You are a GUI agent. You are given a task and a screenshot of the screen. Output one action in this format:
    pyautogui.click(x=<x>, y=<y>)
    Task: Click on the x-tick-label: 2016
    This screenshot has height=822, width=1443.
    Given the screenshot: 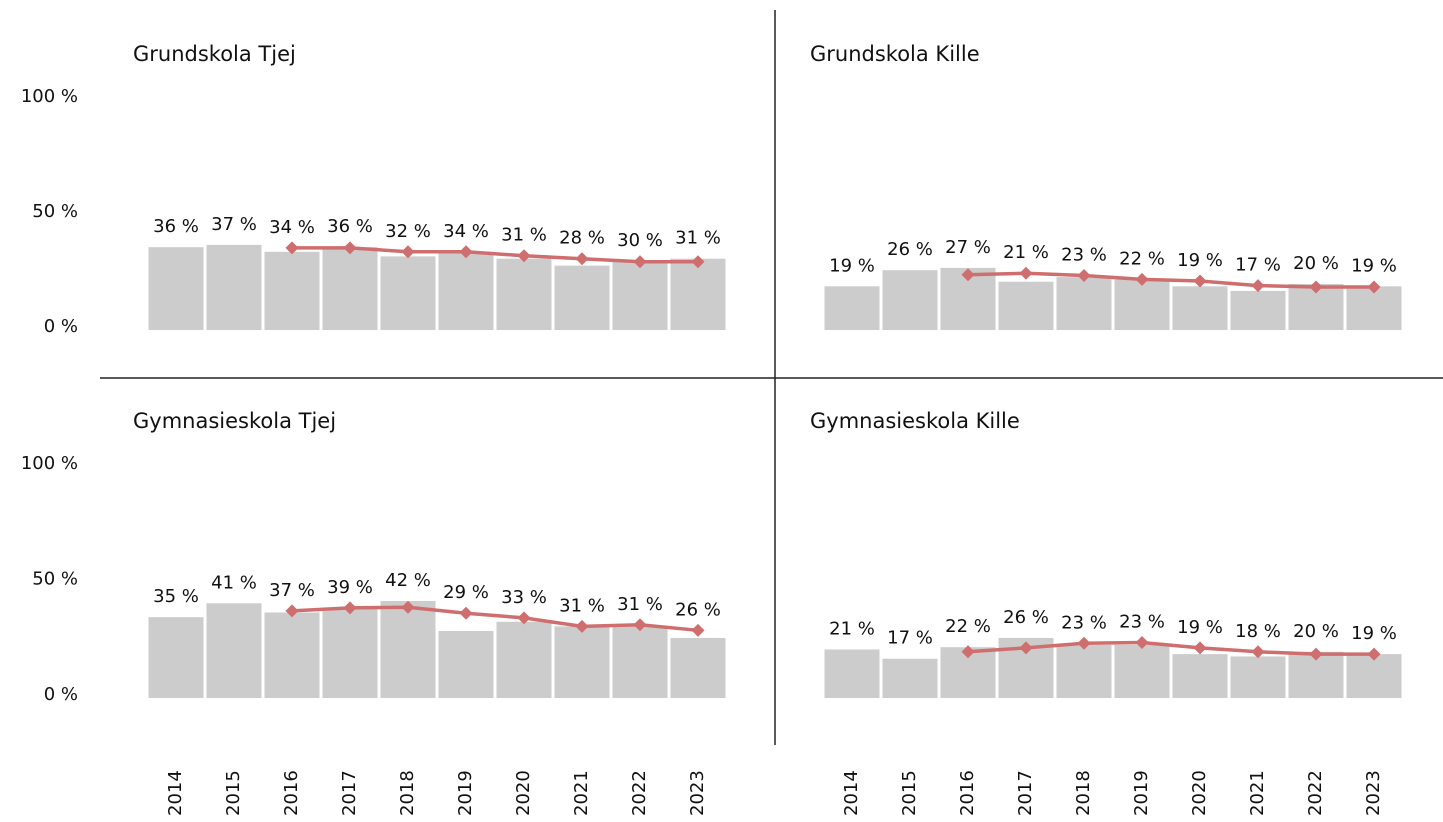 What is the action you would take?
    pyautogui.click(x=291, y=793)
    